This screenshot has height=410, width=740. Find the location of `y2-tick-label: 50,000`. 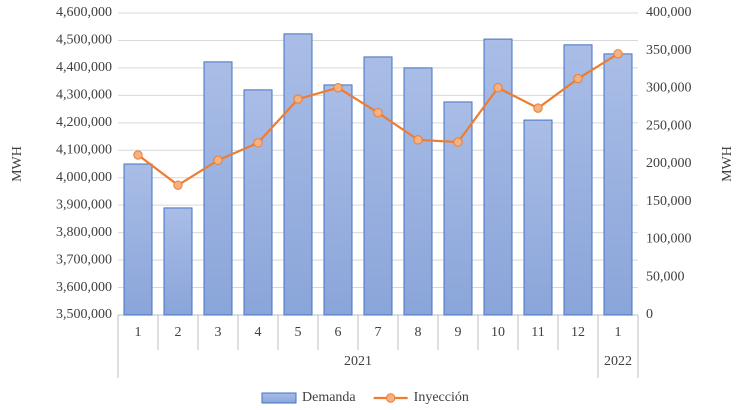

y2-tick-label: 50,000 is located at coordinates (665, 276).